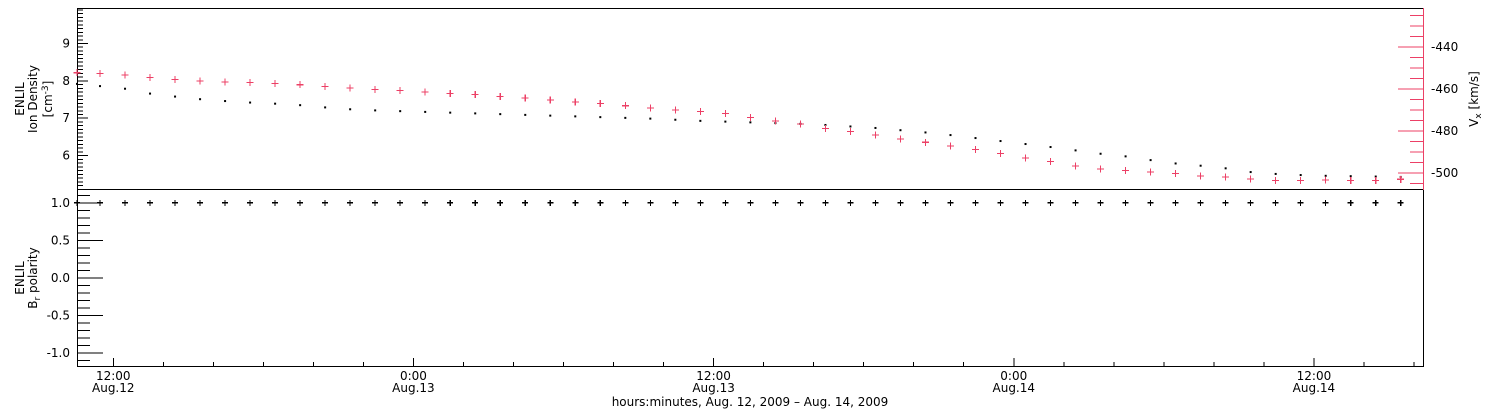  Describe the element at coordinates (413, 376) in the screenshot. I see `time-tick-label-hours: 0:00` at that location.